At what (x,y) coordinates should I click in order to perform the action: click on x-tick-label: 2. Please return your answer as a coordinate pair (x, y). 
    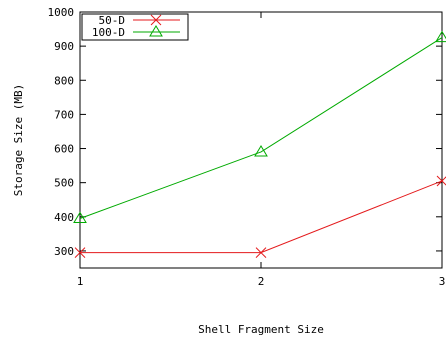
    Looking at the image, I should click on (261, 281).